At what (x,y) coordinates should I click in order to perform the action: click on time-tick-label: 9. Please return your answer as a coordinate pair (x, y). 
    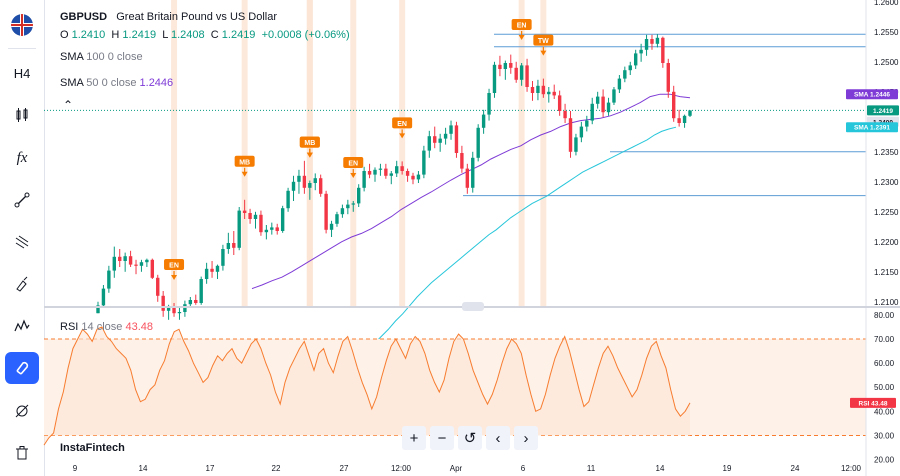
    Looking at the image, I should click on (75, 468).